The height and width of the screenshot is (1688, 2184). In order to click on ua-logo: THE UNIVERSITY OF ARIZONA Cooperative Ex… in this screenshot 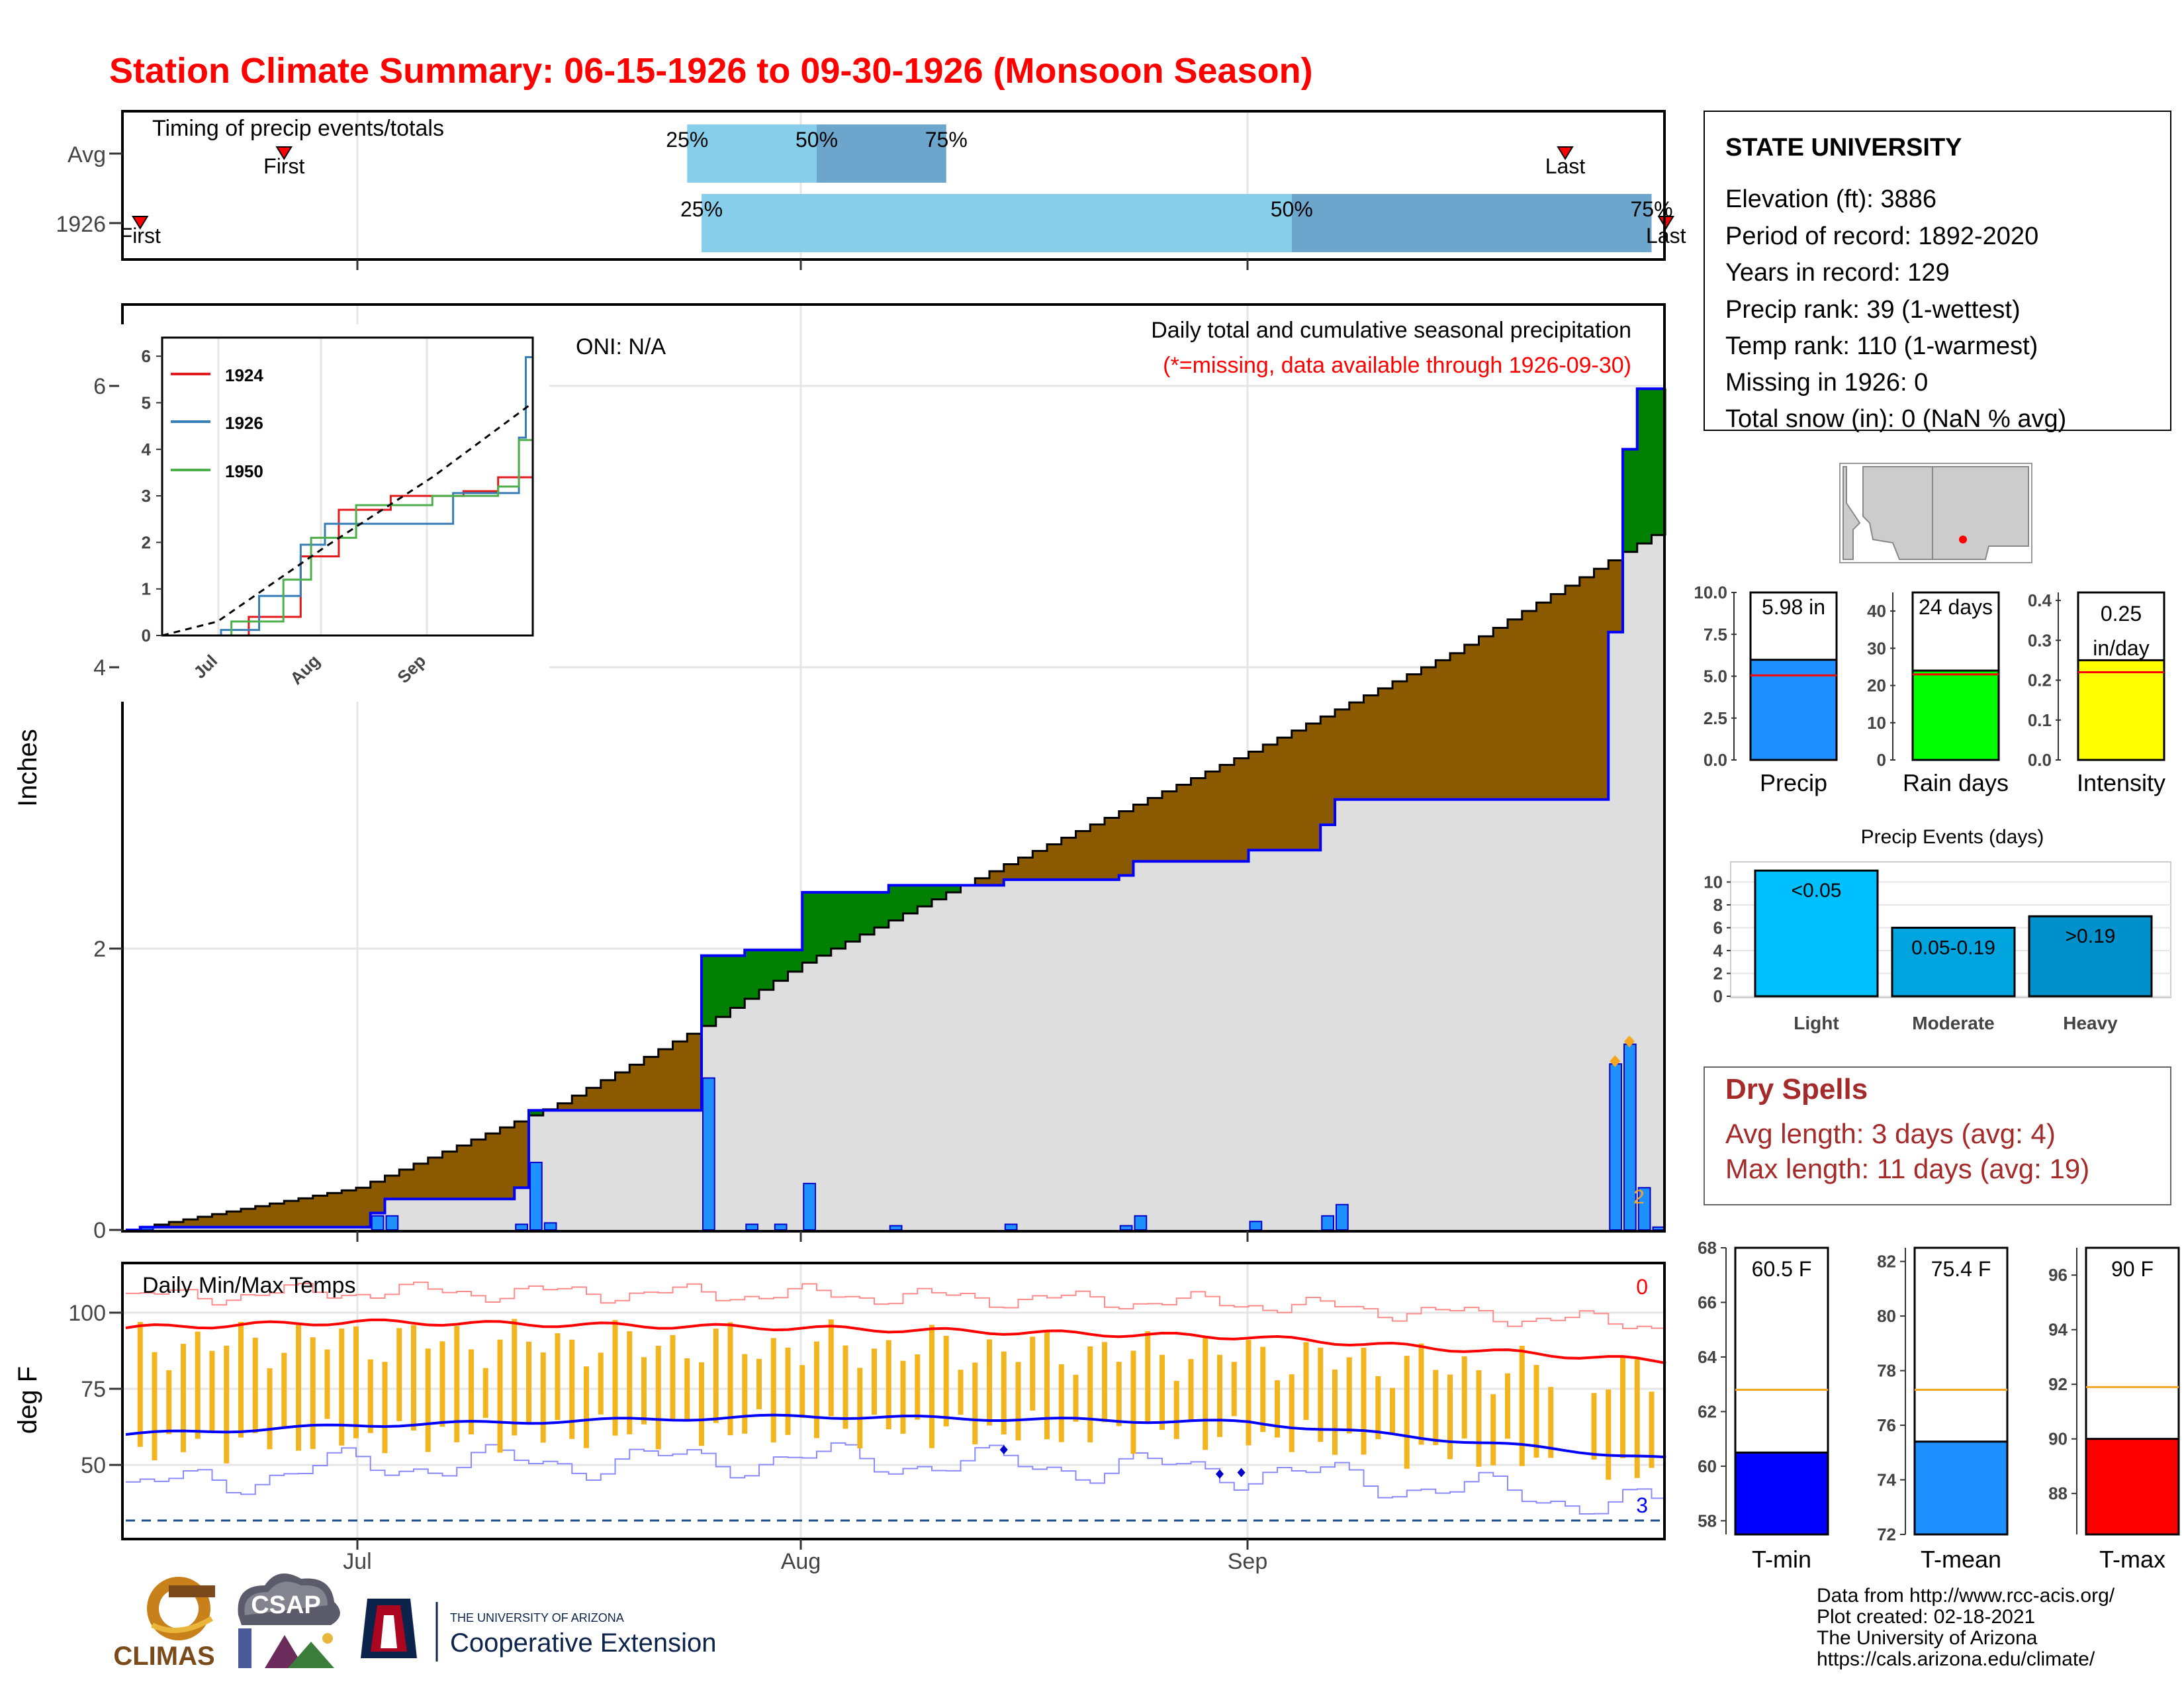, I will do `click(538, 1630)`.